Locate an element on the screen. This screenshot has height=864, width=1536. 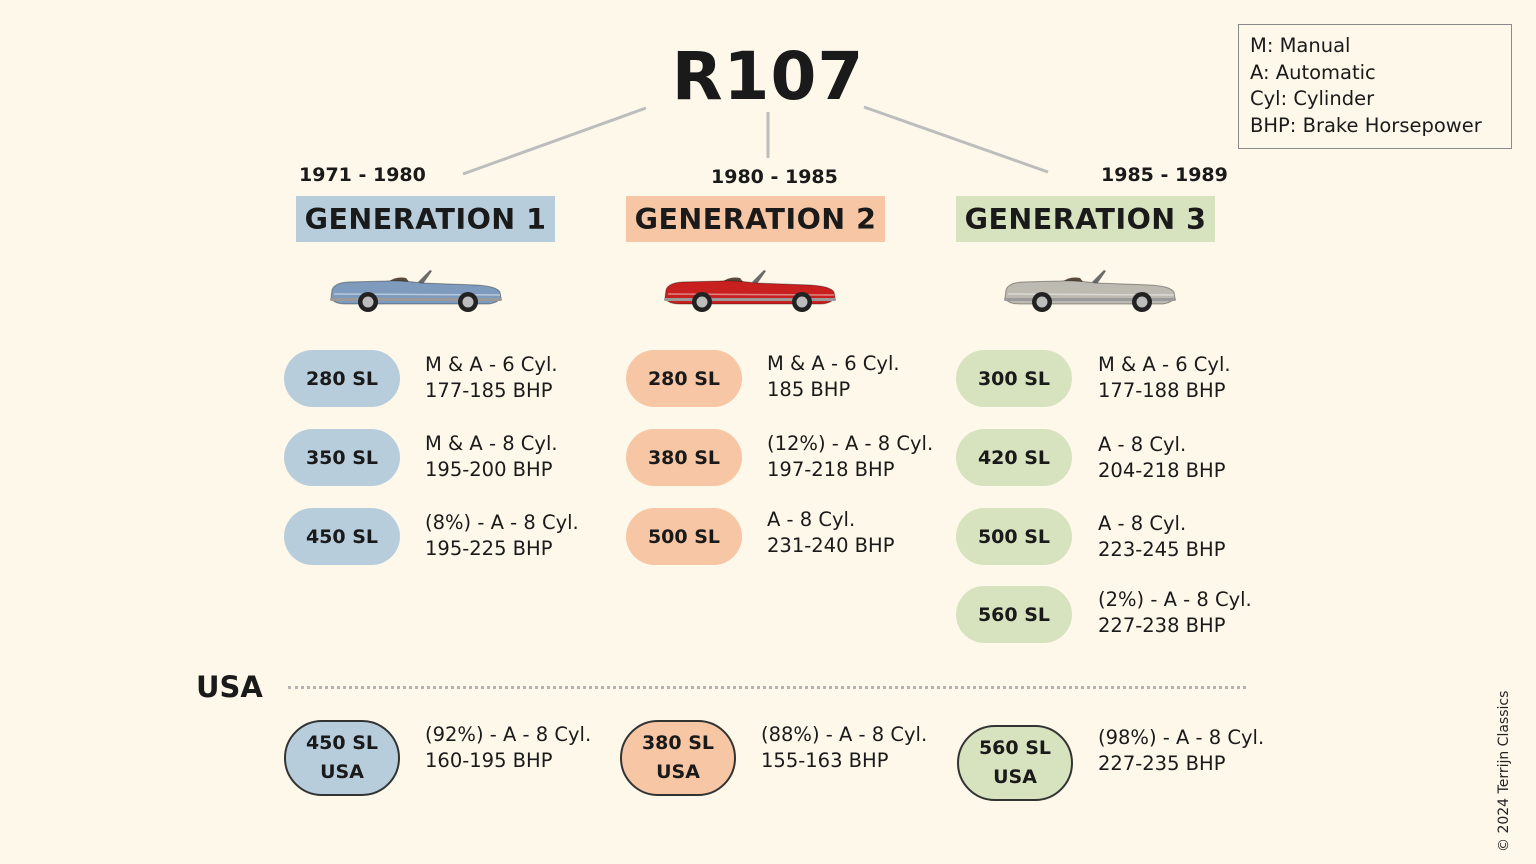
gen2-model-spec: A - 8 Cyl. 231-240 BHP is located at coordinates (831, 532).